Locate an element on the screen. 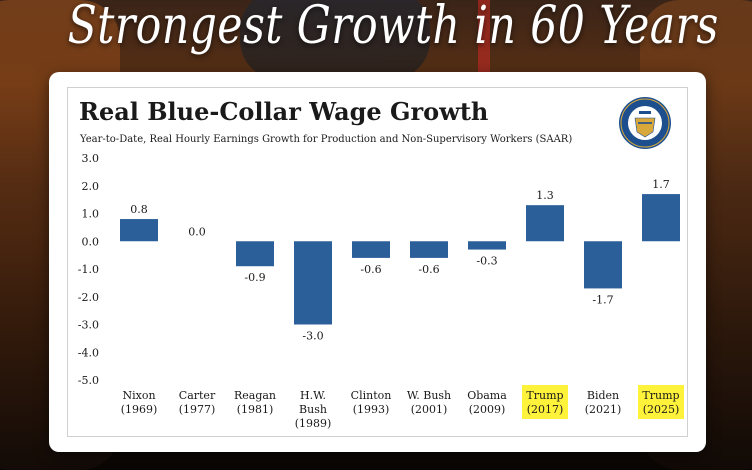 The height and width of the screenshot is (470, 752). x-tick-label: H.W. Bush (1989) is located at coordinates (313, 409).